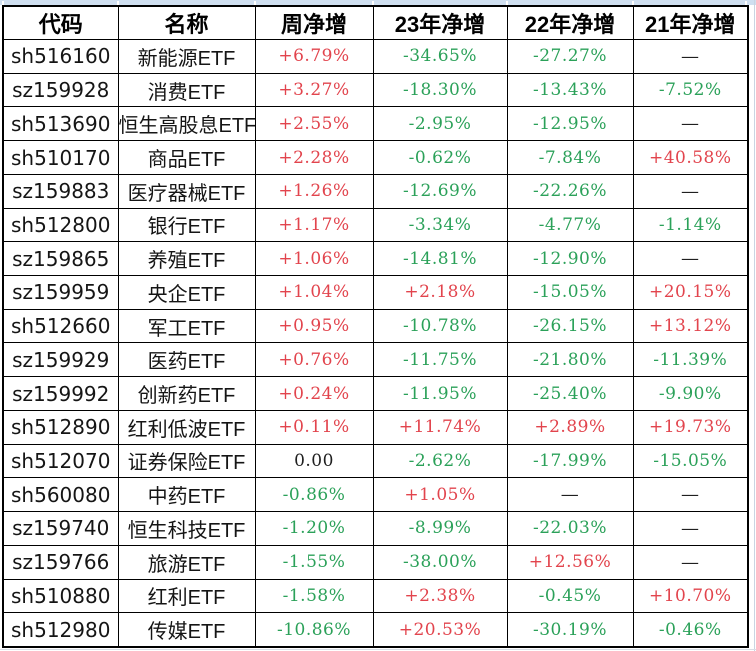  What do you see at coordinates (690, 157) in the screenshot?
I see `y21-cell: +40.58%` at bounding box center [690, 157].